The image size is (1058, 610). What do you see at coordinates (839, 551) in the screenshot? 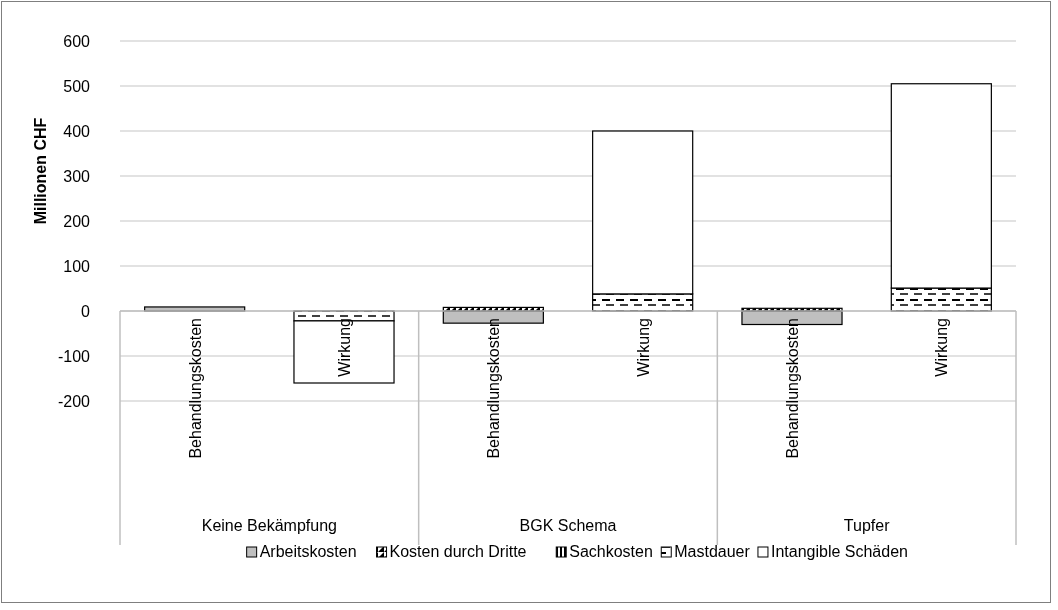
I see `legend-label: Intangible Schäden` at bounding box center [839, 551].